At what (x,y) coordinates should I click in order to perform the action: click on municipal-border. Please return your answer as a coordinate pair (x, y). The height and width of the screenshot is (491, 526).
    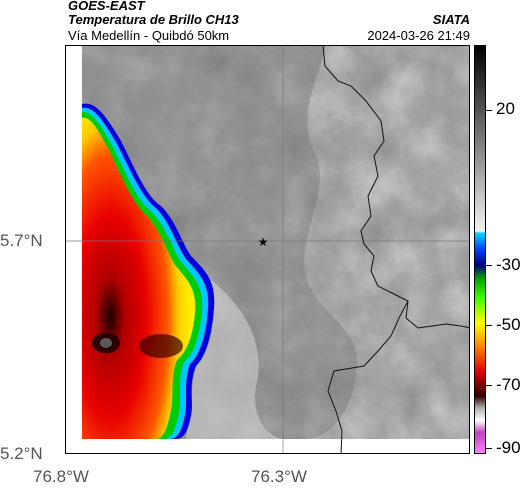
    Looking at the image, I should click on (368, 376).